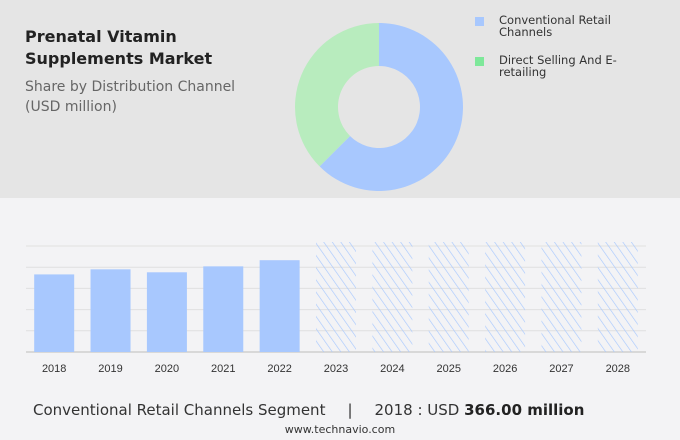 The height and width of the screenshot is (440, 680). What do you see at coordinates (223, 369) in the screenshot?
I see `x-tick-label: 2021` at bounding box center [223, 369].